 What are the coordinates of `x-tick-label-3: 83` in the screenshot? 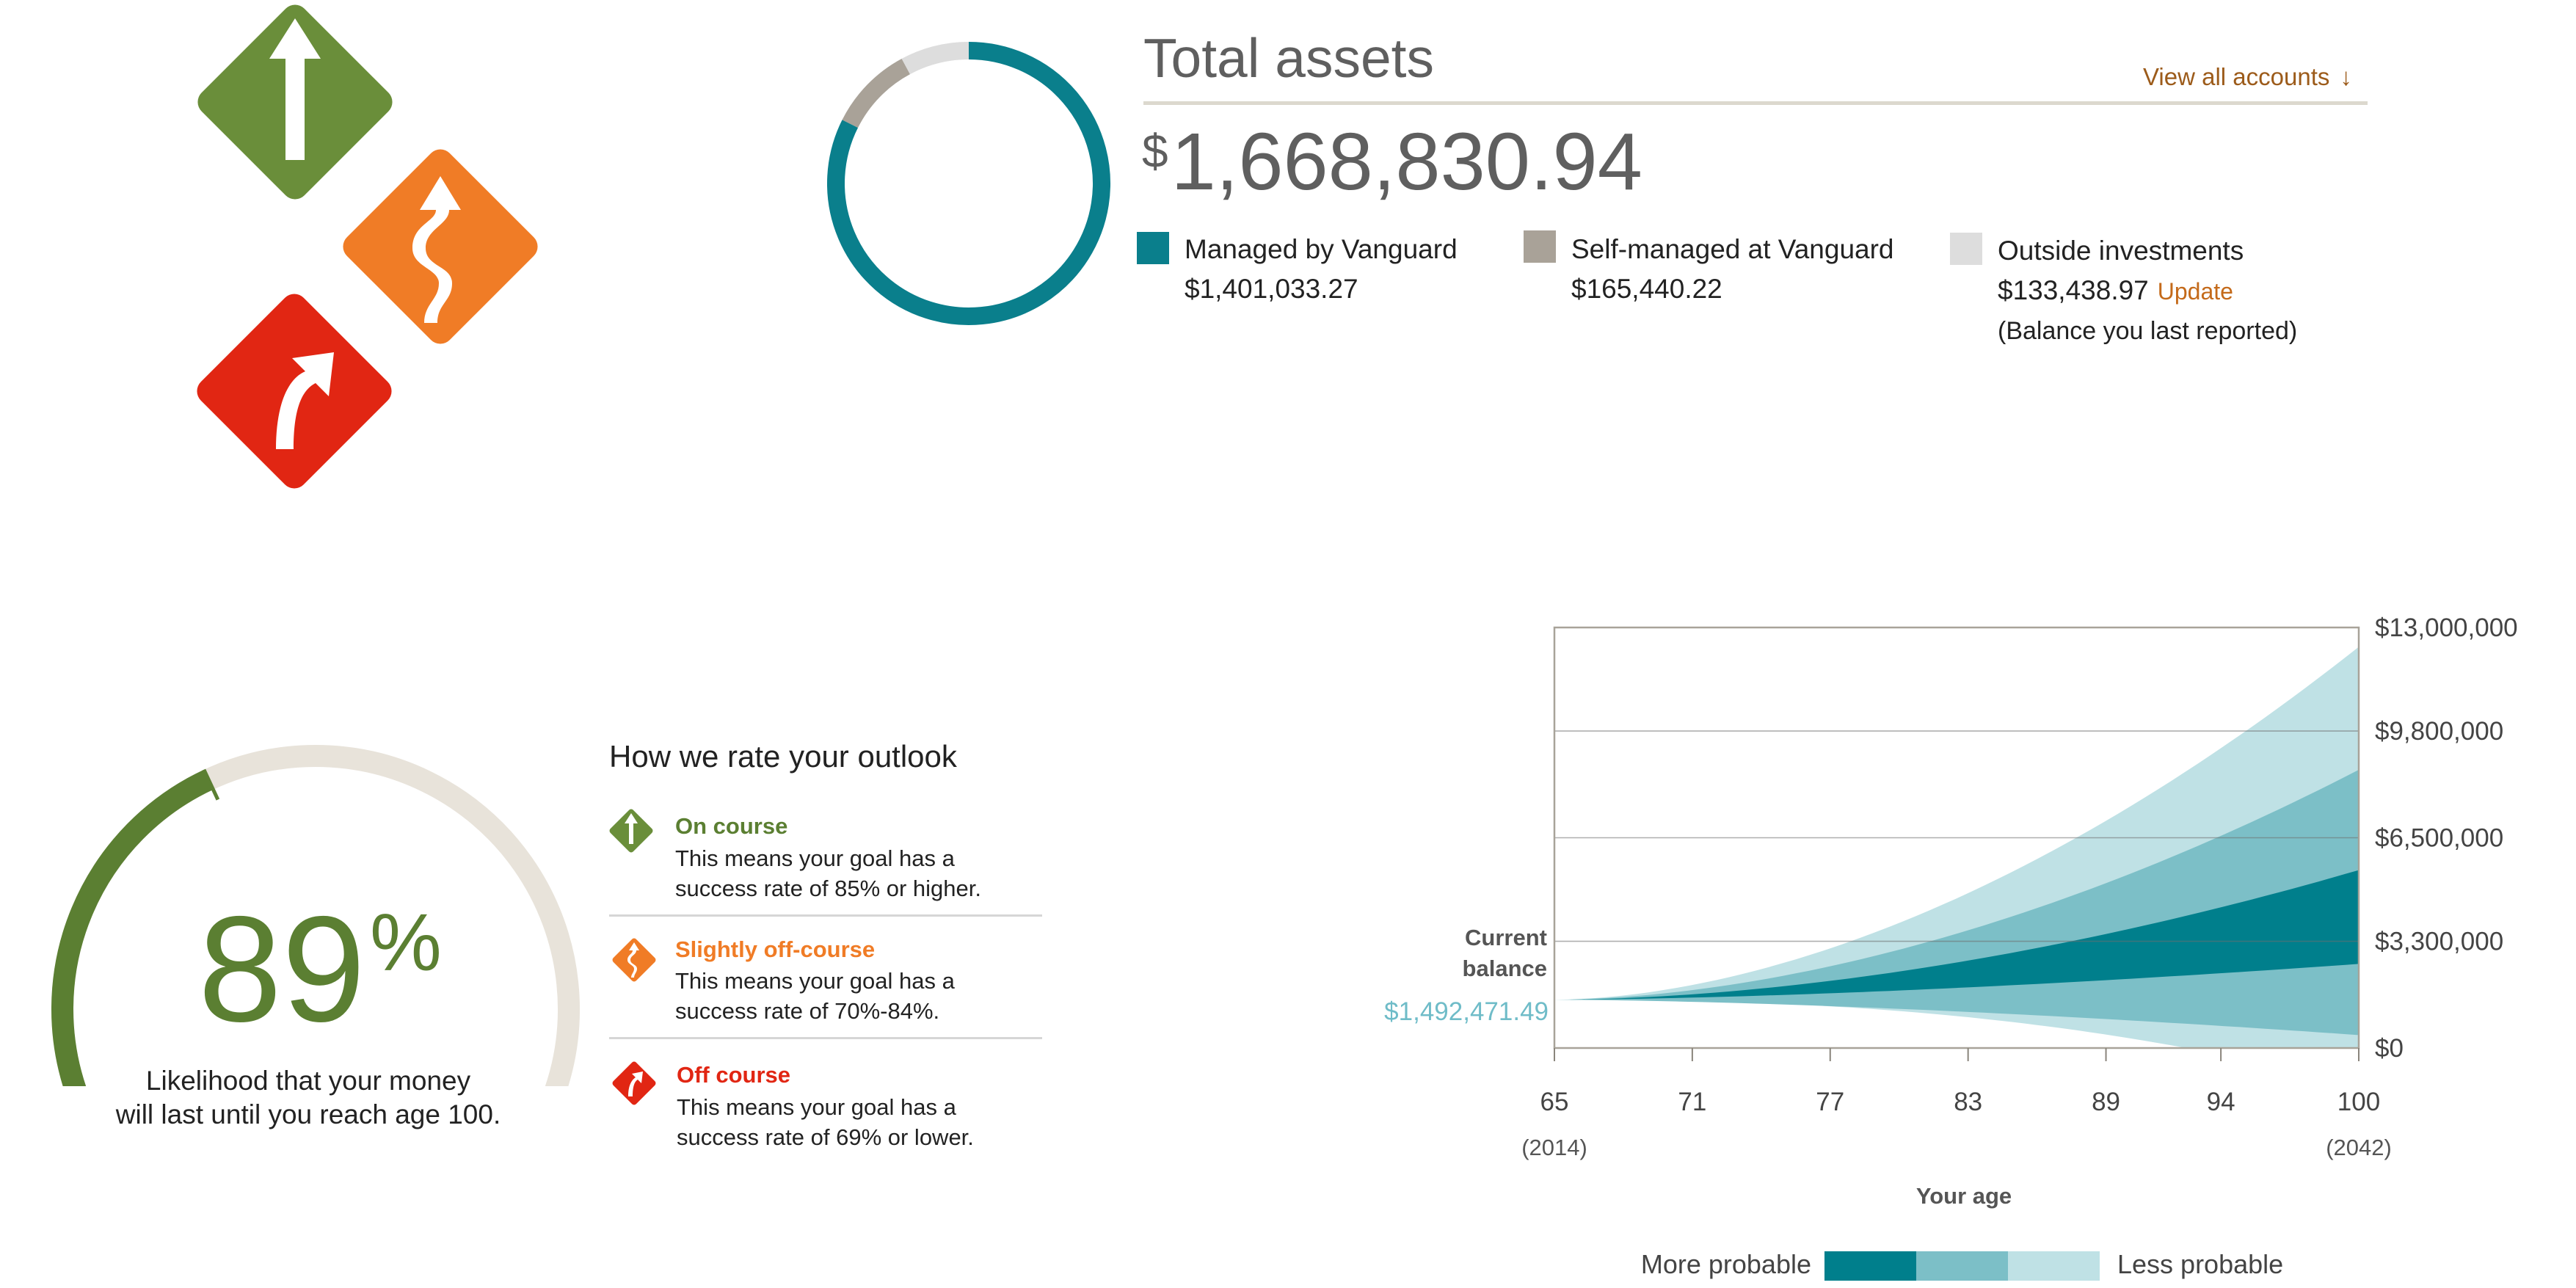 It's located at (1968, 1102).